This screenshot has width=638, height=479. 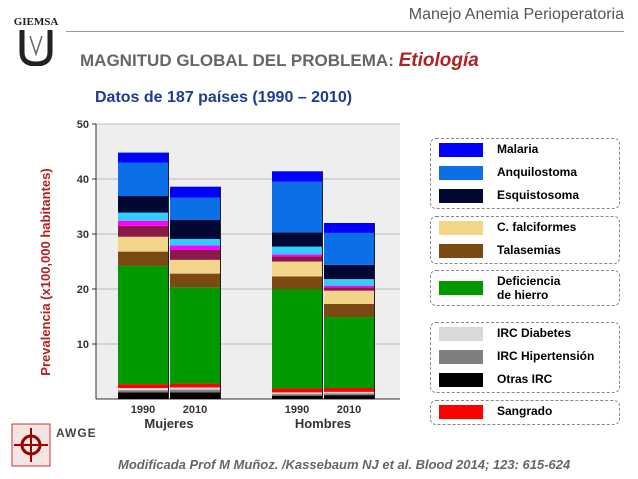 I want to click on legend-group: IRC Diabetes IRC Hipertensión Otras IRC, so click(x=525, y=357).